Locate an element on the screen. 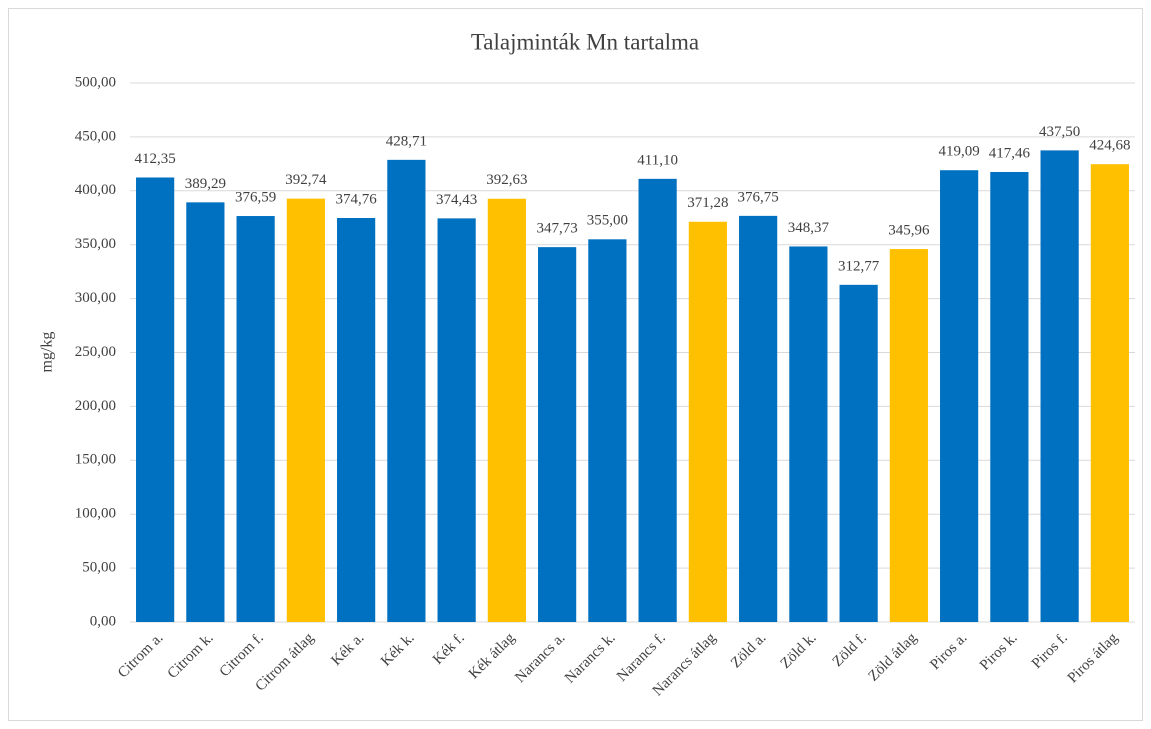 The image size is (1151, 729). data-label: 371,28 is located at coordinates (707, 203).